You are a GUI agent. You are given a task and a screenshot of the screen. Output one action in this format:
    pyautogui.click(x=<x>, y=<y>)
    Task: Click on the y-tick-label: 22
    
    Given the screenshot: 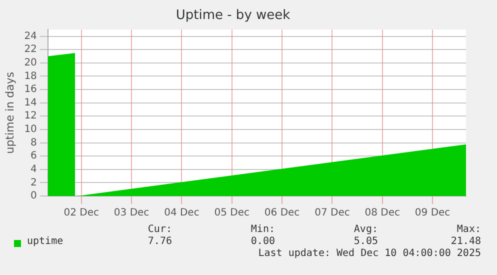 What is the action you would take?
    pyautogui.click(x=30, y=50)
    